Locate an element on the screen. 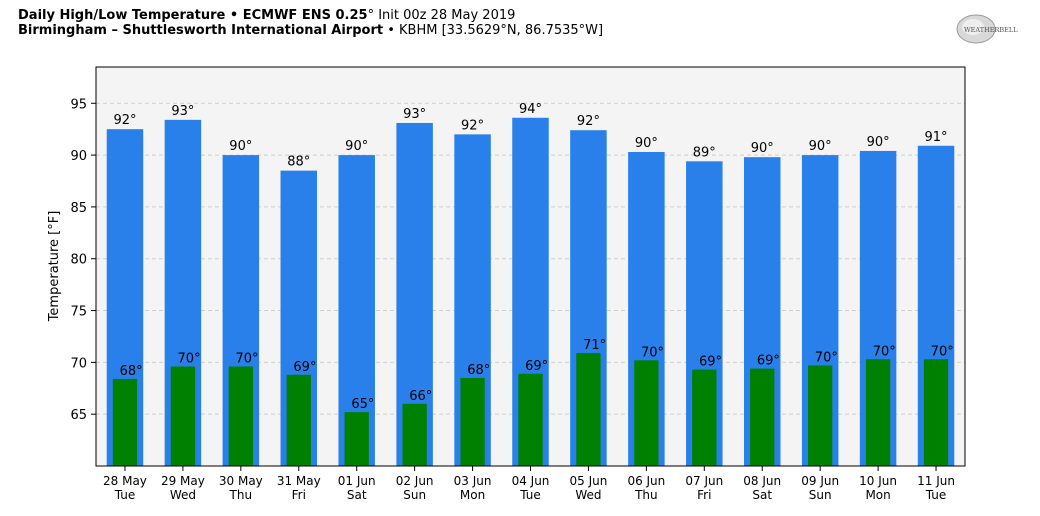 This screenshot has height=516, width=1040. high-label: 94° is located at coordinates (530, 109).